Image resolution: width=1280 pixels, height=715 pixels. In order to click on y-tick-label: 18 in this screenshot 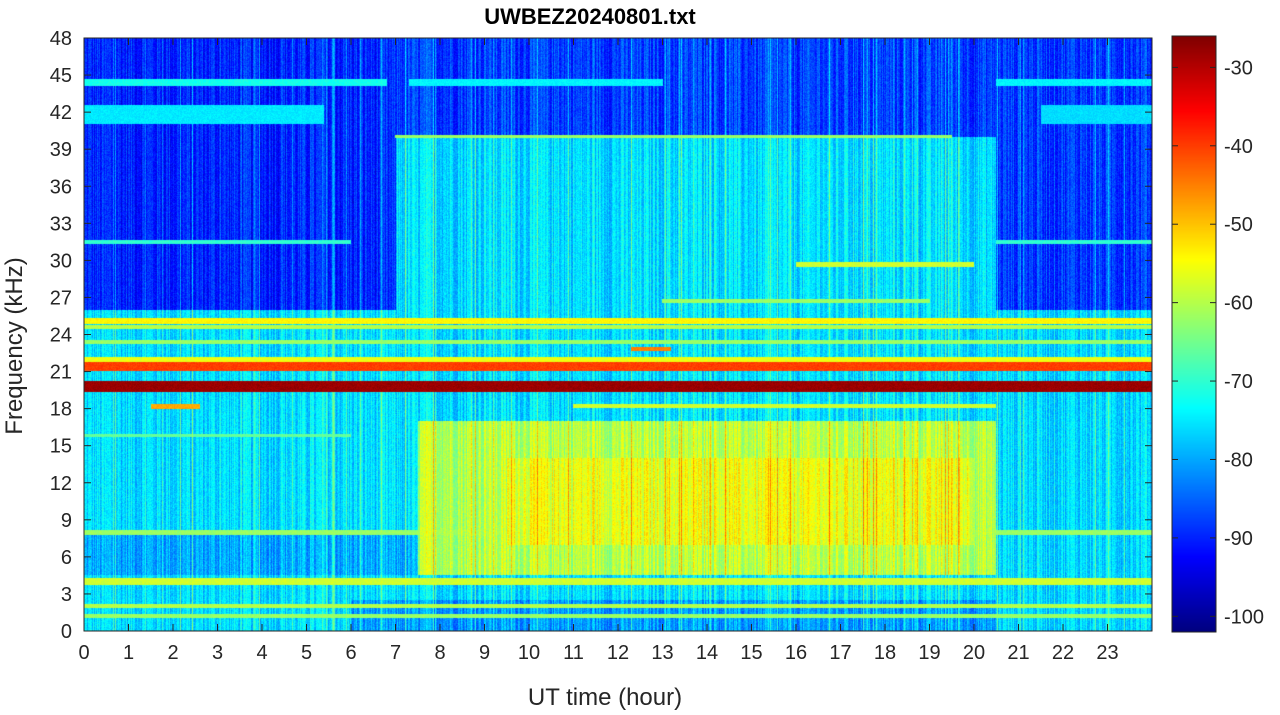, I will do `click(61, 410)`.